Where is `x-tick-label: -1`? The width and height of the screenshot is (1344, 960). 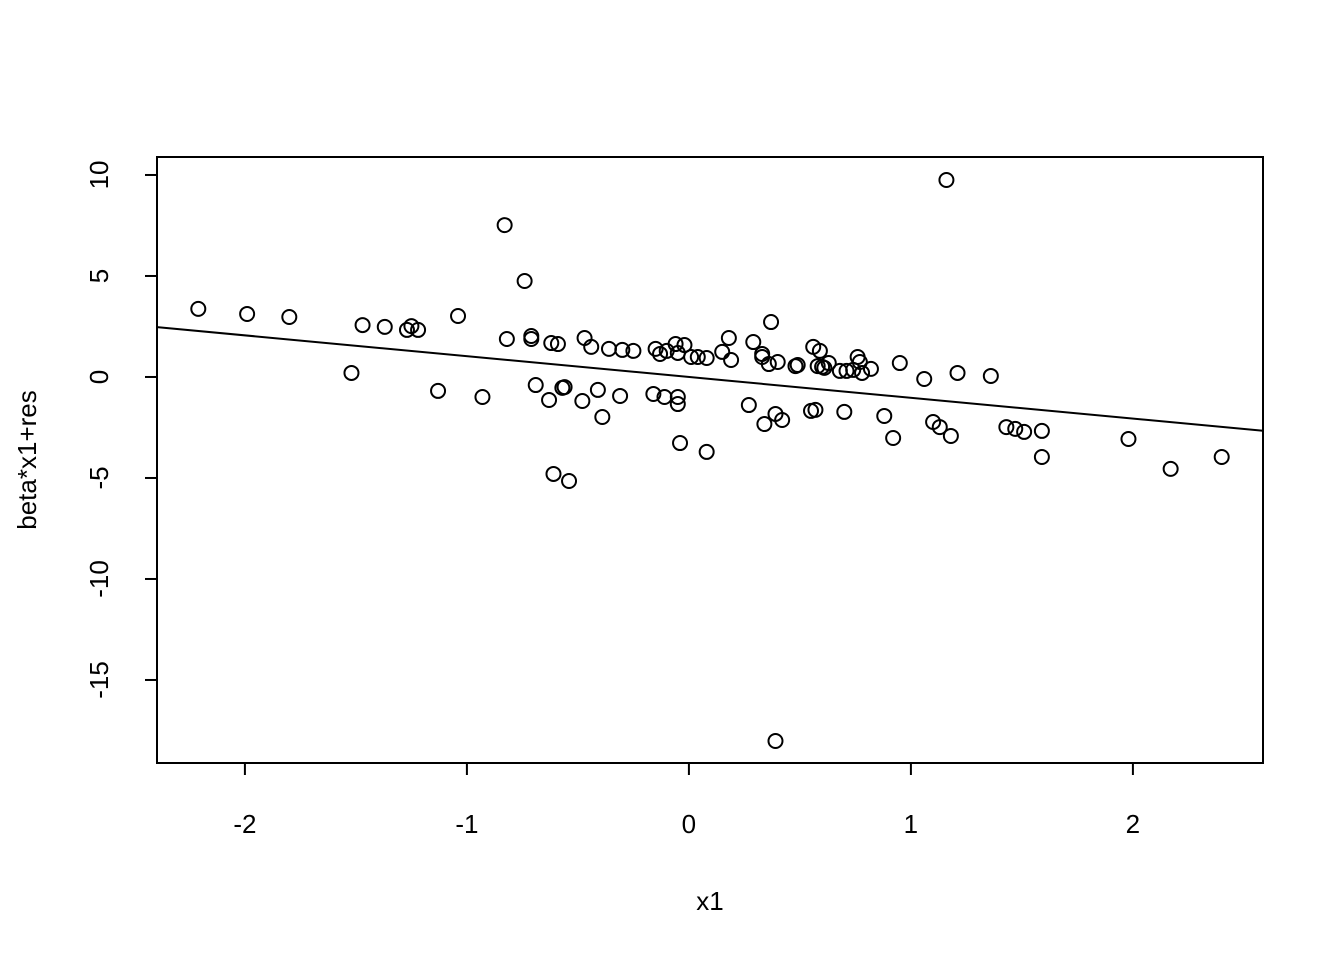
x-tick-label: -1 is located at coordinates (466, 824).